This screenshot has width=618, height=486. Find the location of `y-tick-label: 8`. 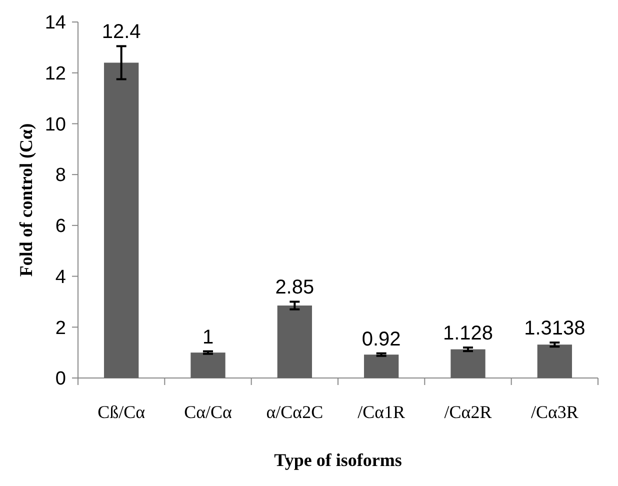

y-tick-label: 8 is located at coordinates (60, 175).